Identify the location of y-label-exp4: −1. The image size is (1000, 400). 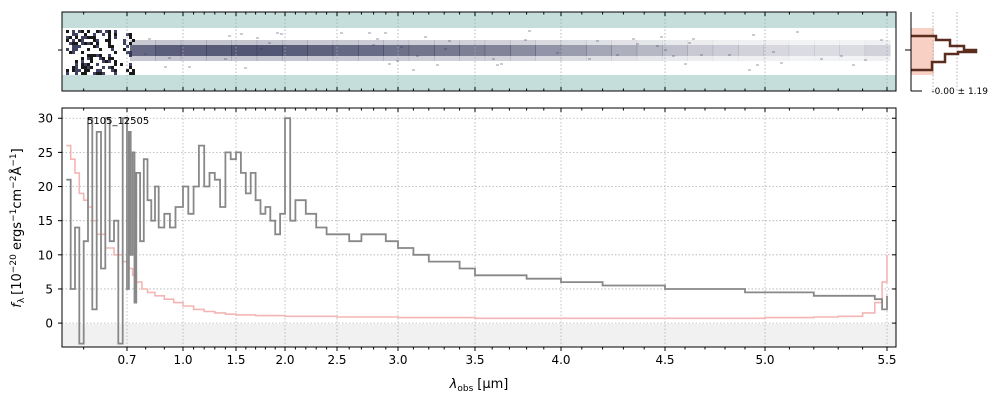
(14, 159).